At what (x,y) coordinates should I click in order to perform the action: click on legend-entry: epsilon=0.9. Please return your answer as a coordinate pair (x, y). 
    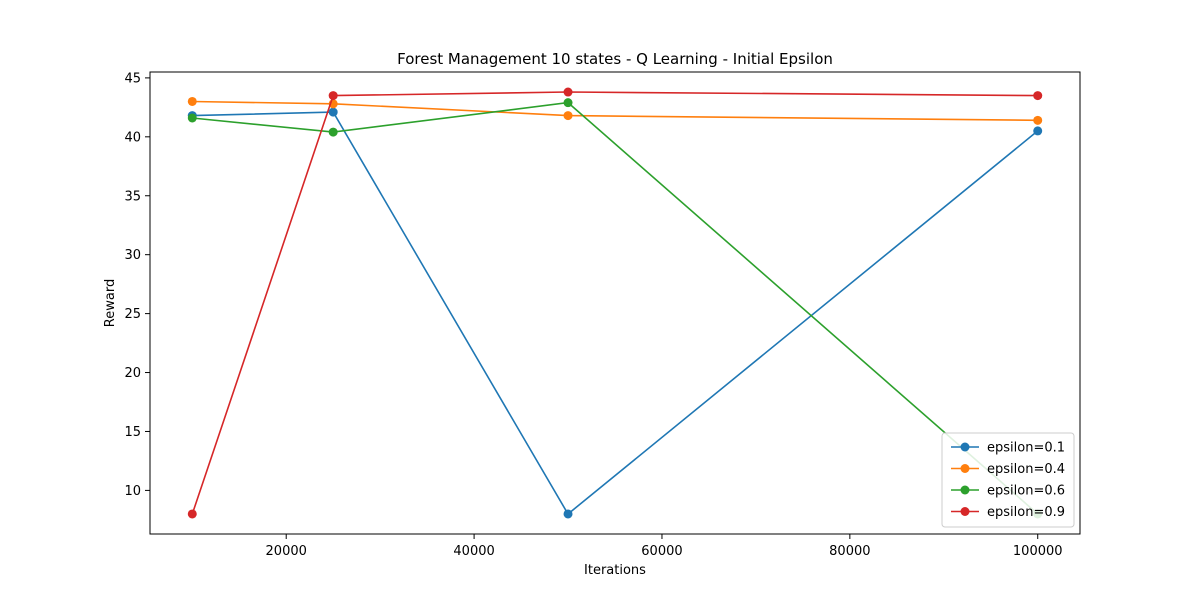
    Looking at the image, I should click on (1008, 512).